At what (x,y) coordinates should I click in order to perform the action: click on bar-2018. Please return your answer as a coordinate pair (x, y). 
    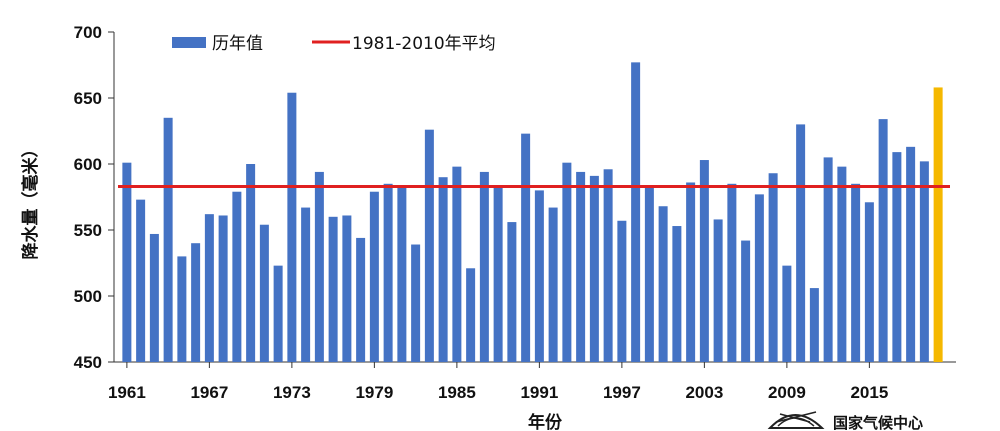
    Looking at the image, I should click on (911, 254).